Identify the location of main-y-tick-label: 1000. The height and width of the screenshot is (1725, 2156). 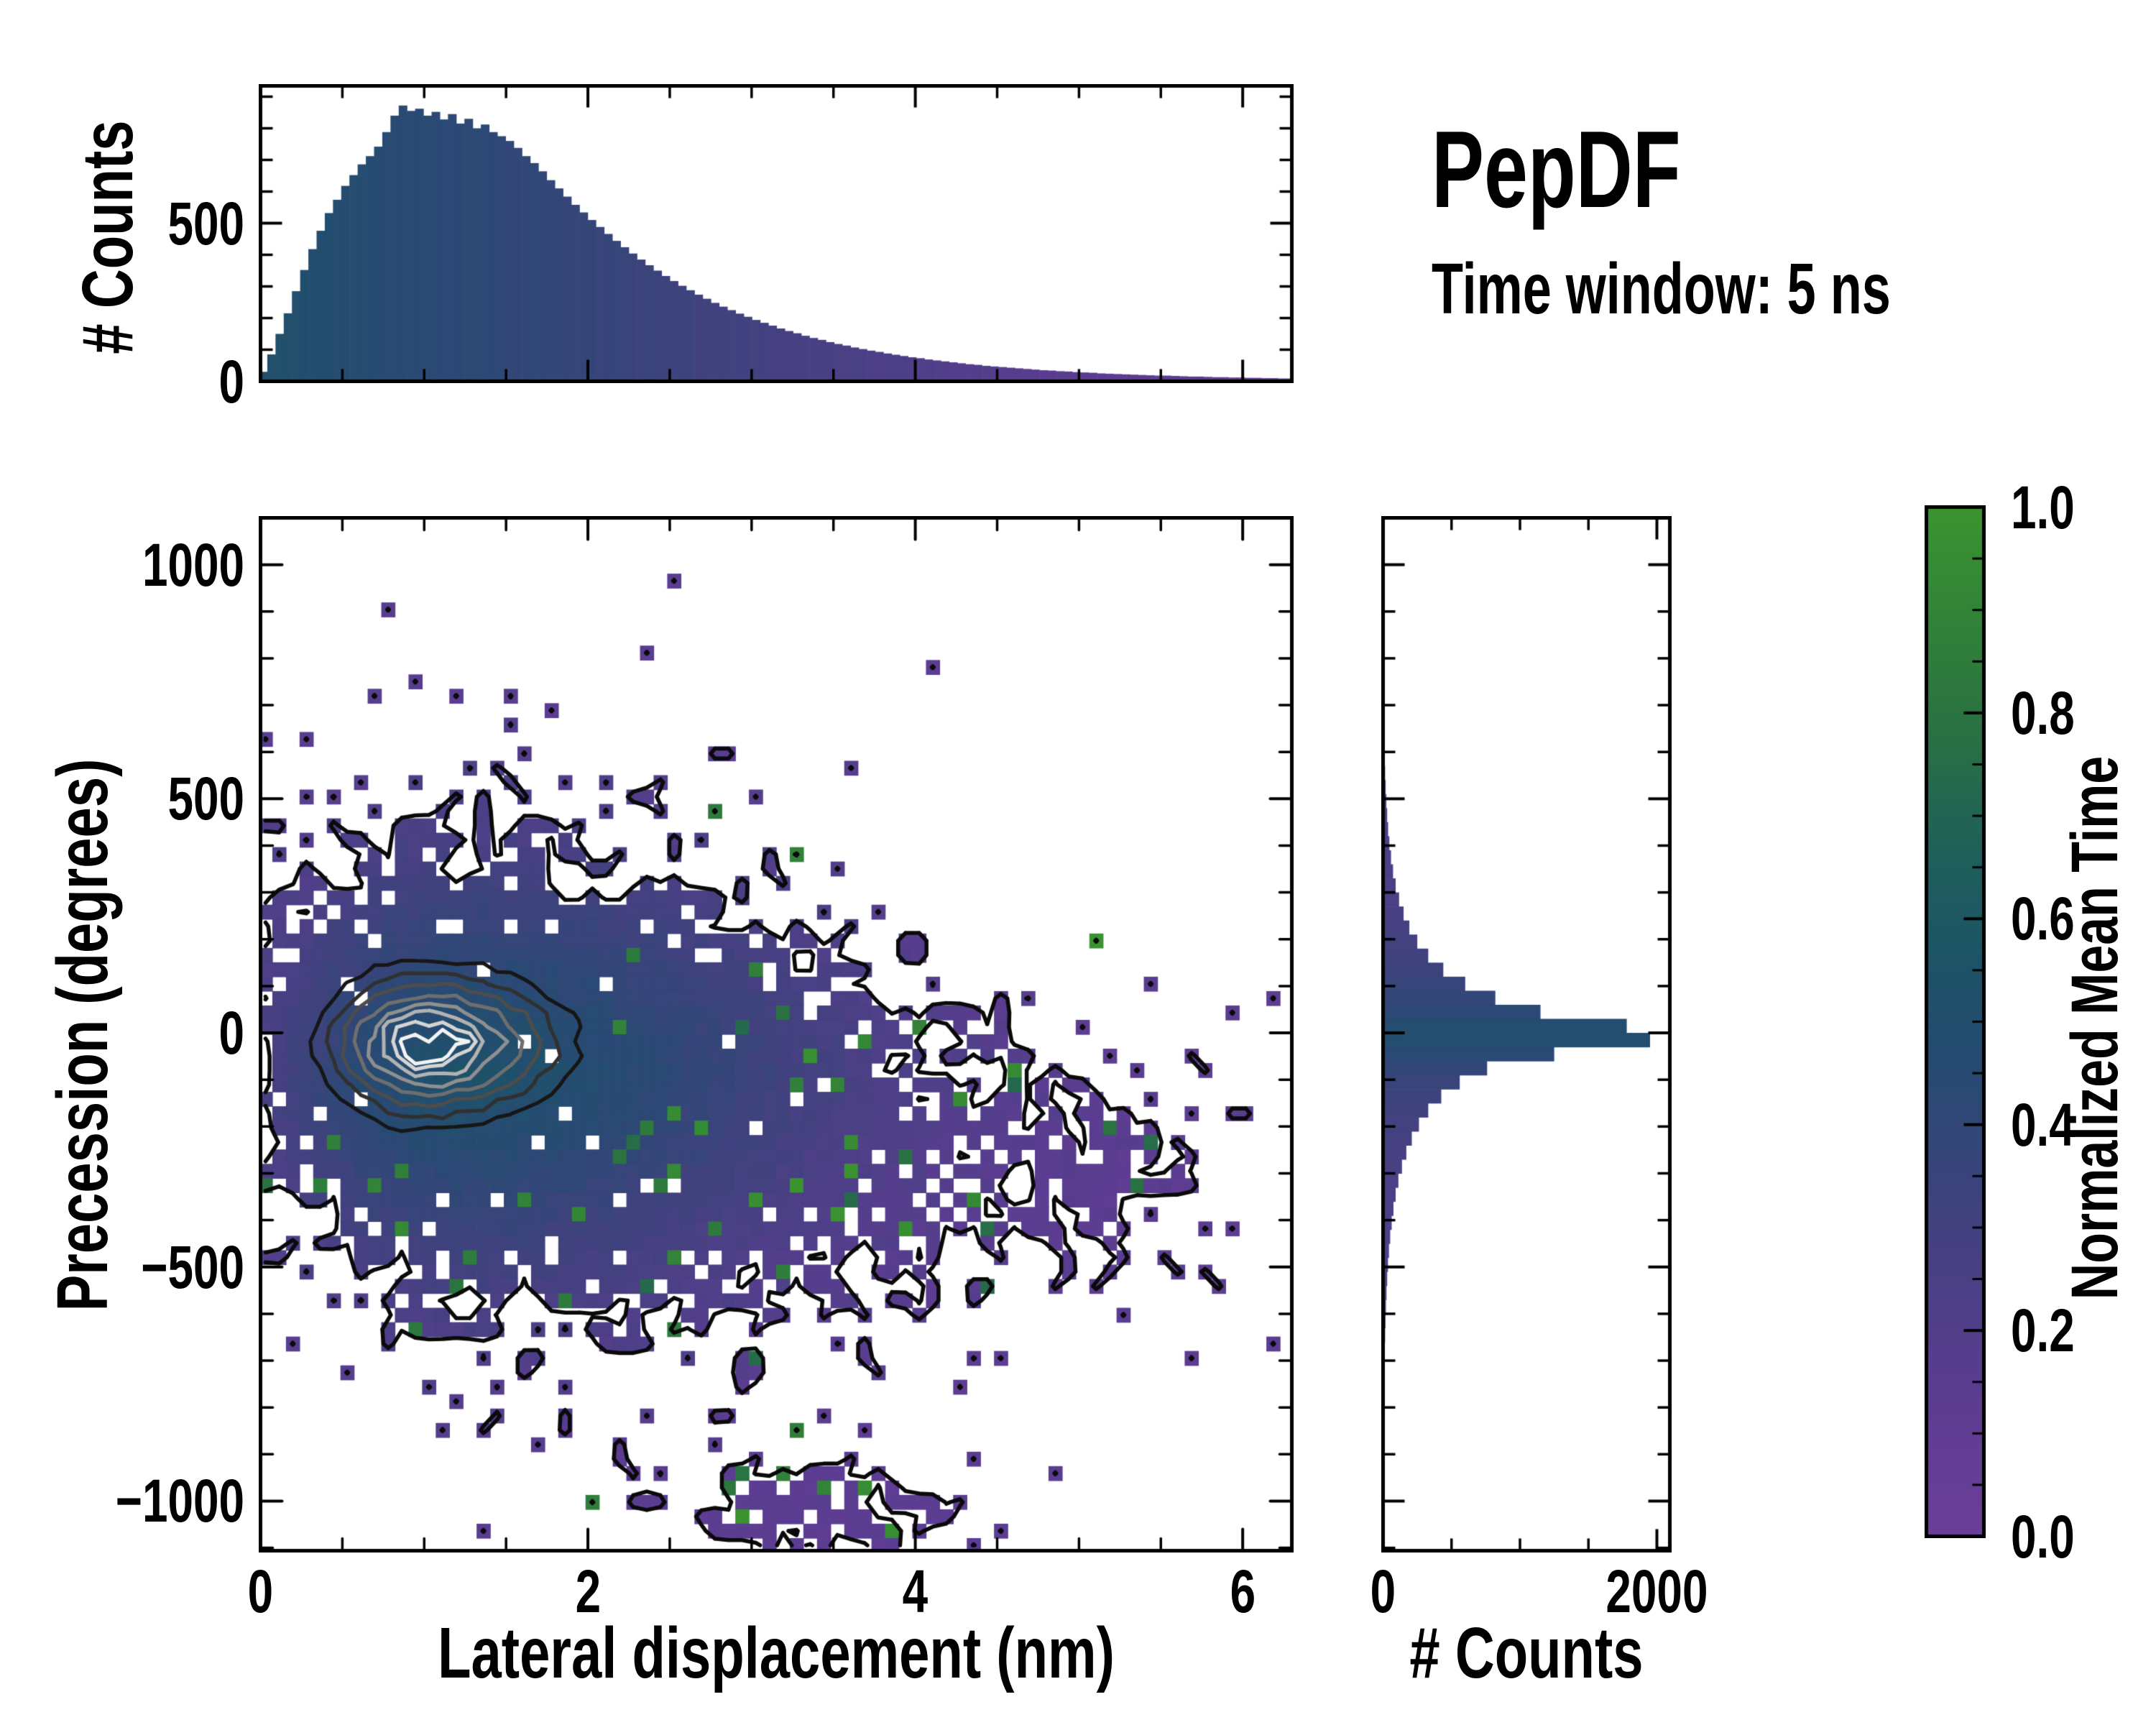
(193, 564).